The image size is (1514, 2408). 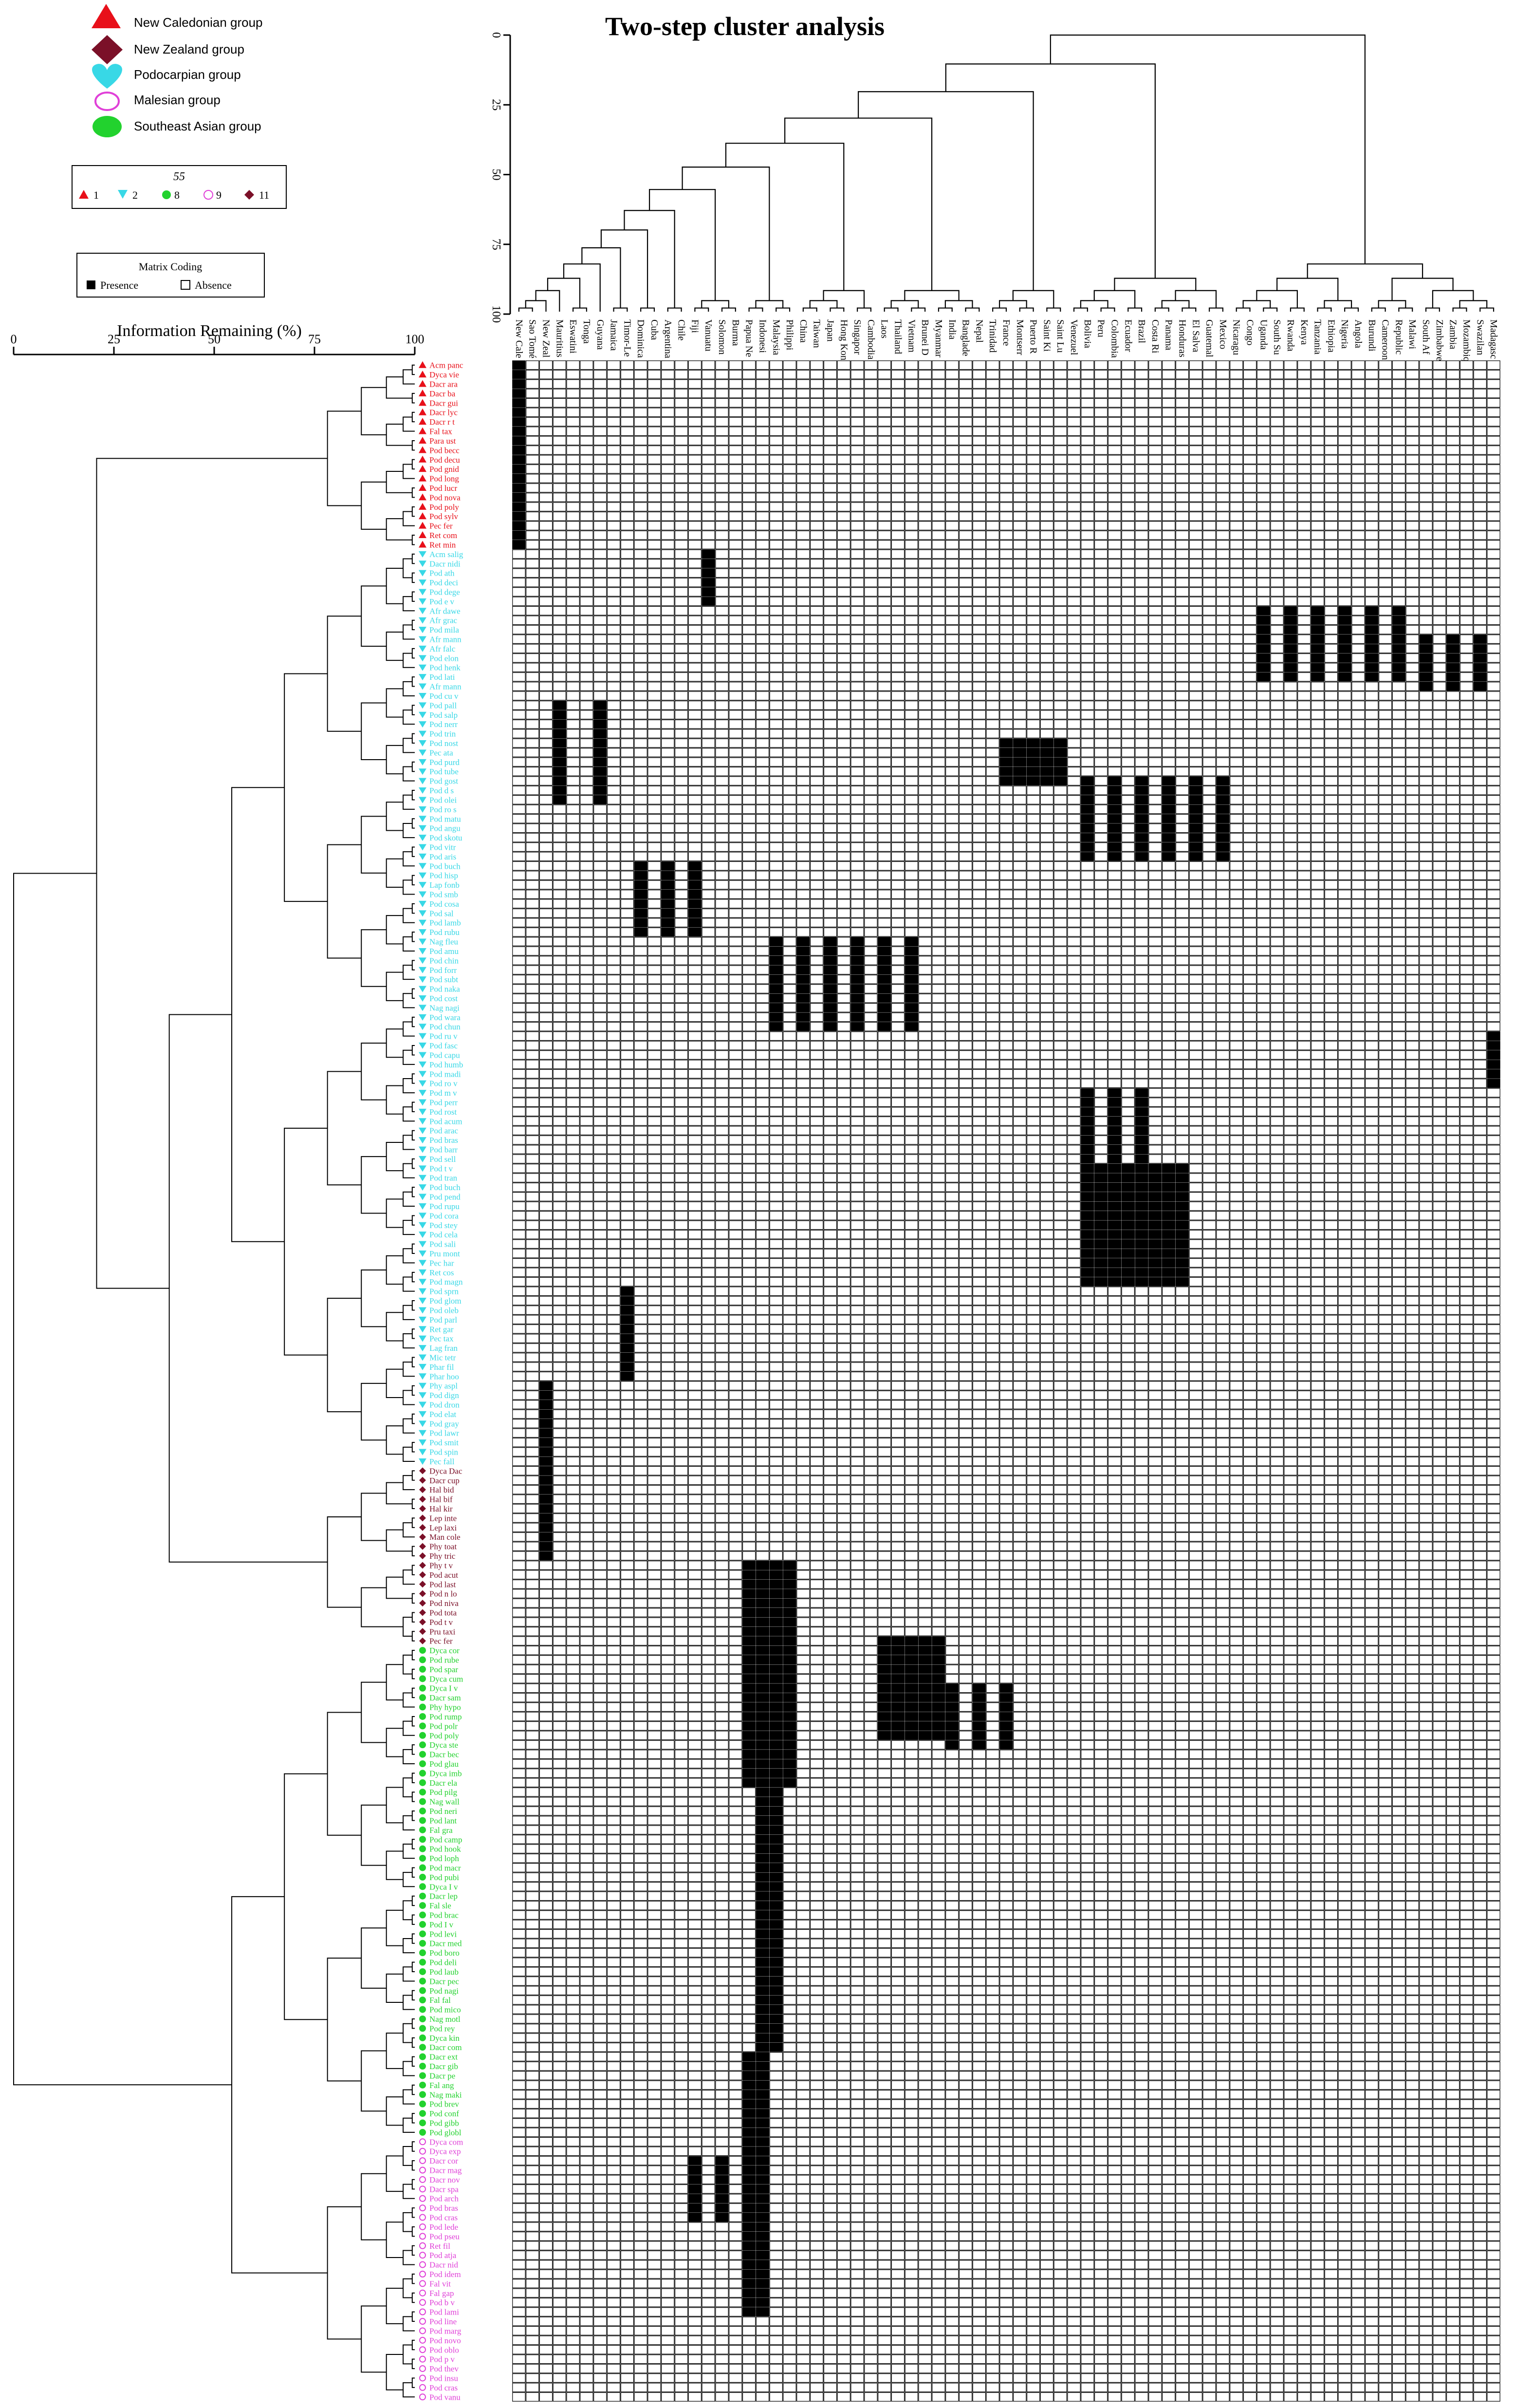 I want to click on species-label-row: Pod aris, so click(x=437, y=856).